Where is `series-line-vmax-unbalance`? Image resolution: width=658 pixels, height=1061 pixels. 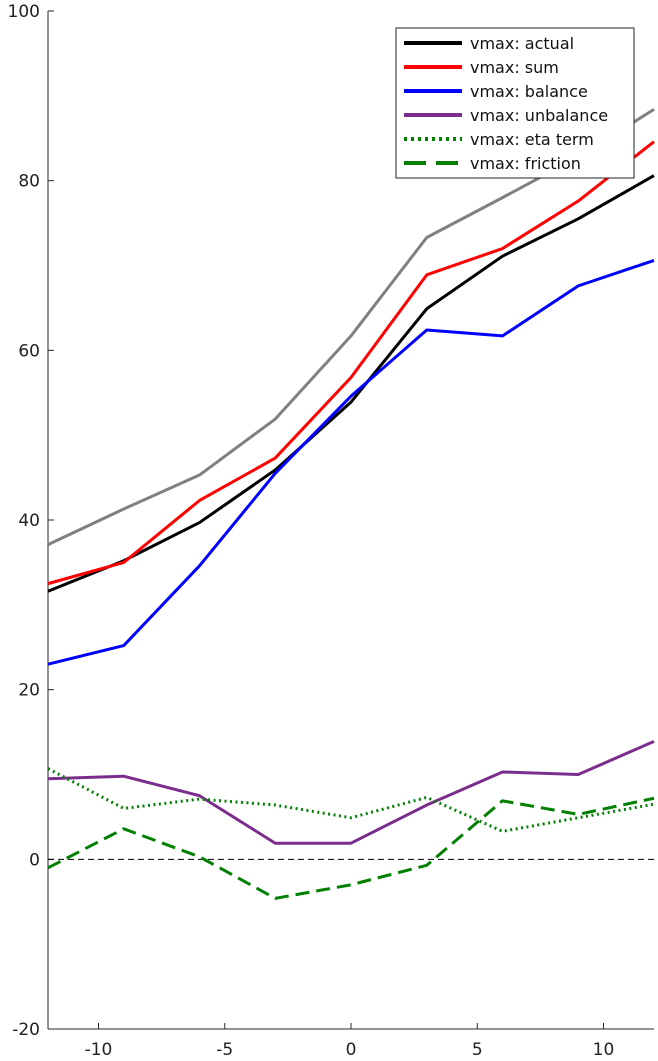 series-line-vmax-unbalance is located at coordinates (351, 792).